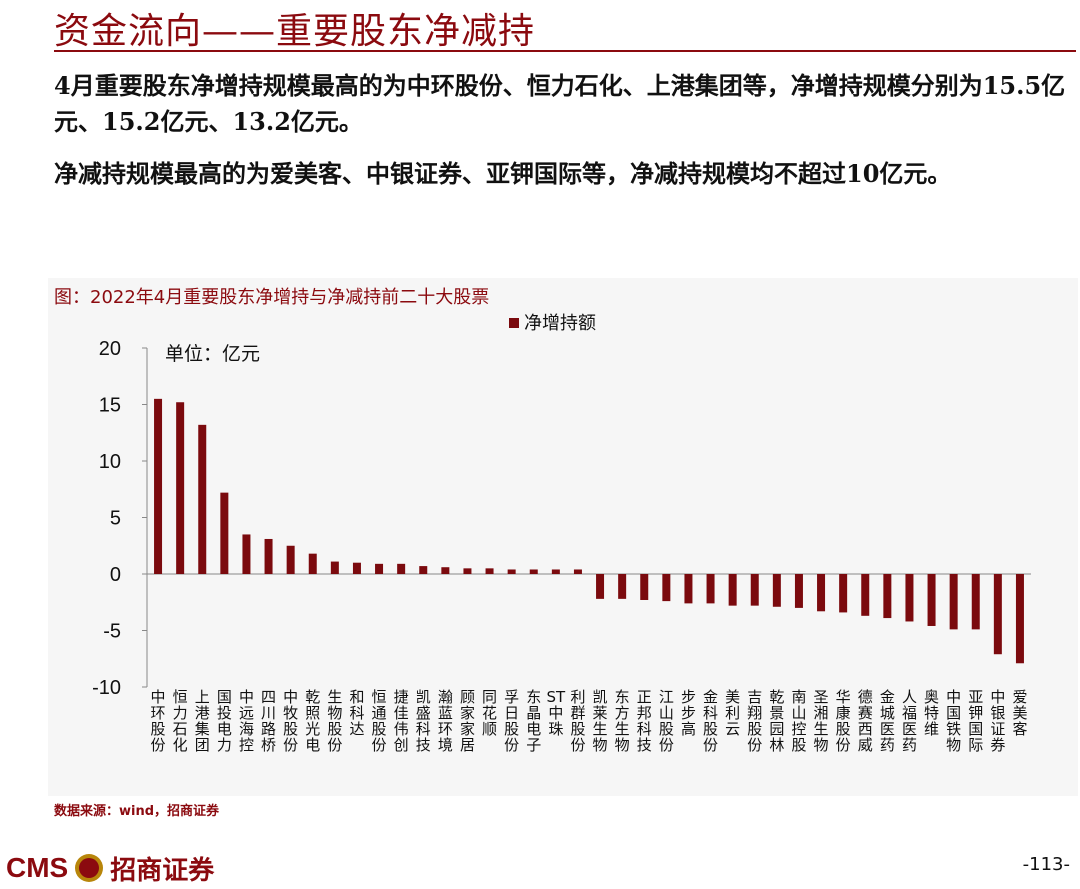 The image size is (1080, 889). What do you see at coordinates (688, 713) in the screenshot?
I see `x-tick-label: 步步高` at bounding box center [688, 713].